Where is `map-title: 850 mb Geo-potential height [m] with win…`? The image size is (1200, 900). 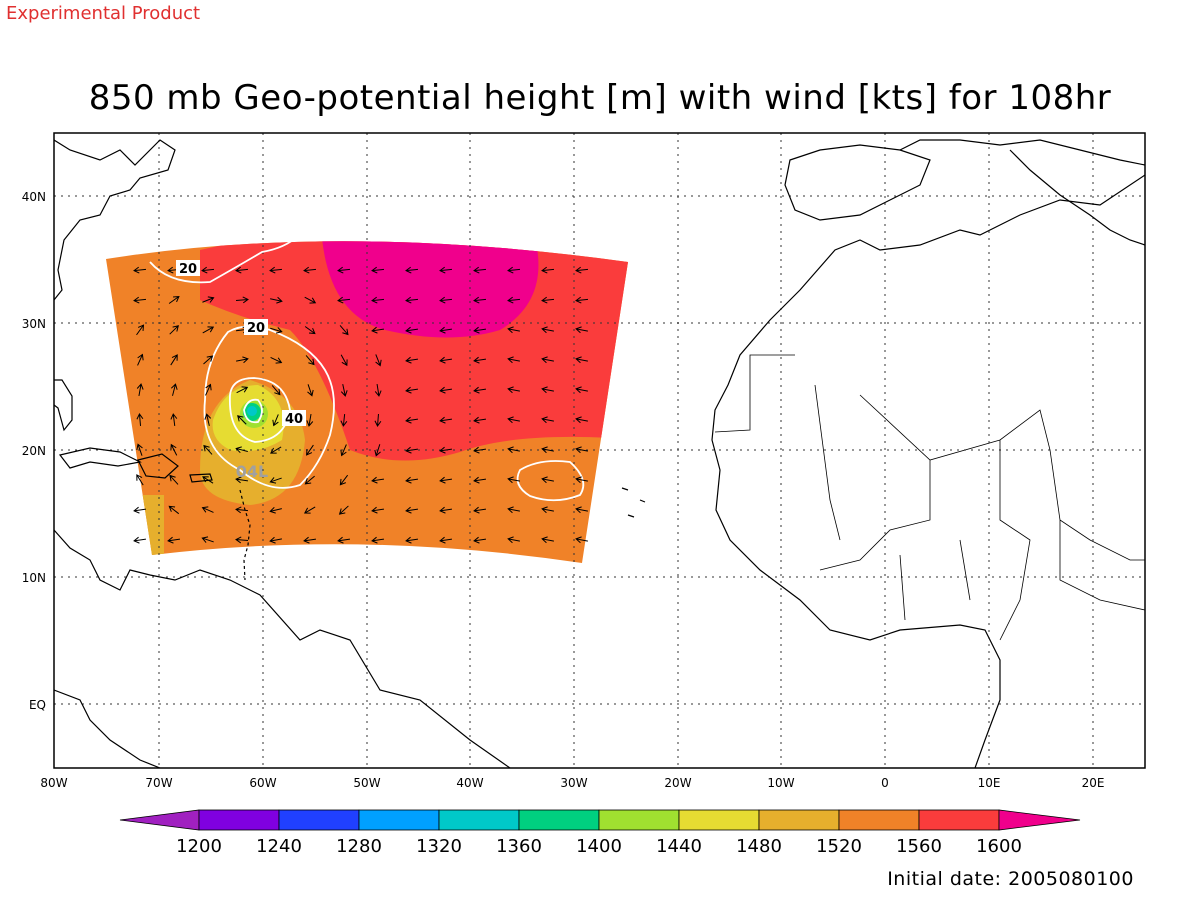
map-title: 850 mb Geo-potential height [m] with win… is located at coordinates (600, 98).